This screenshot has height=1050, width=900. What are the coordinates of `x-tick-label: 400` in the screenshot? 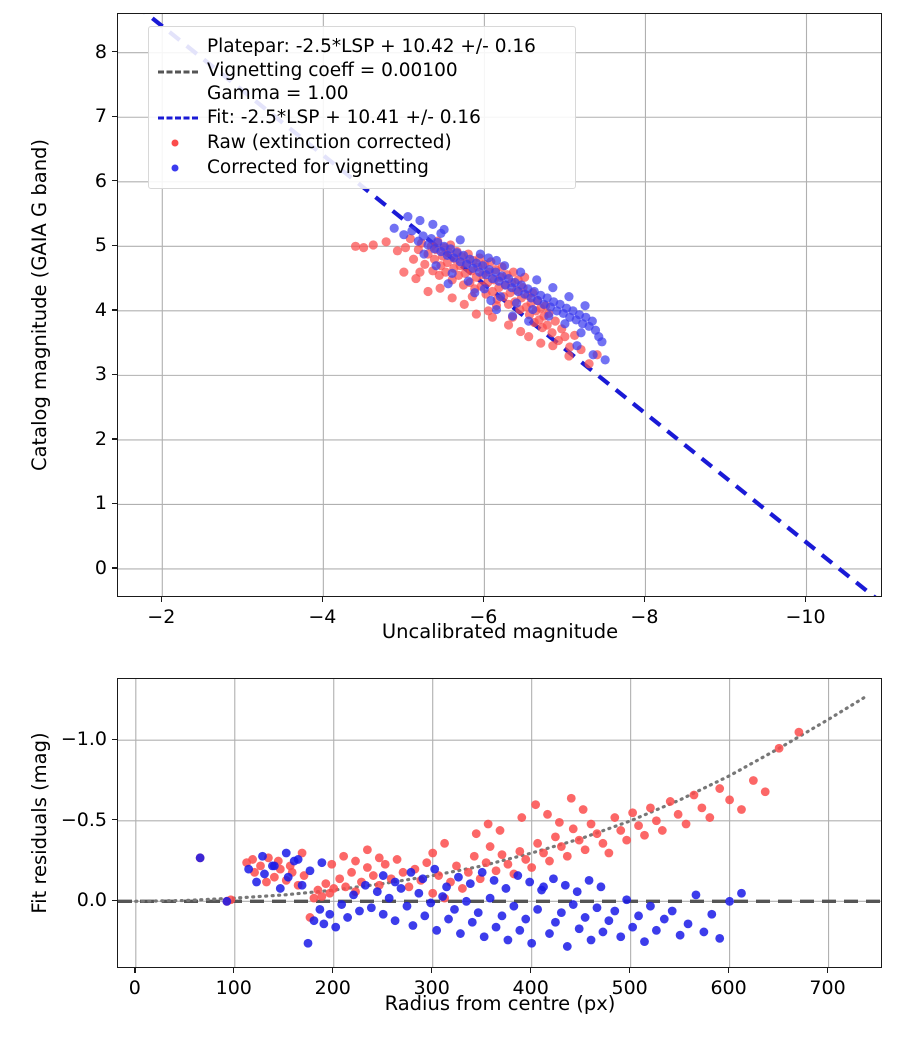 It's located at (530, 988).